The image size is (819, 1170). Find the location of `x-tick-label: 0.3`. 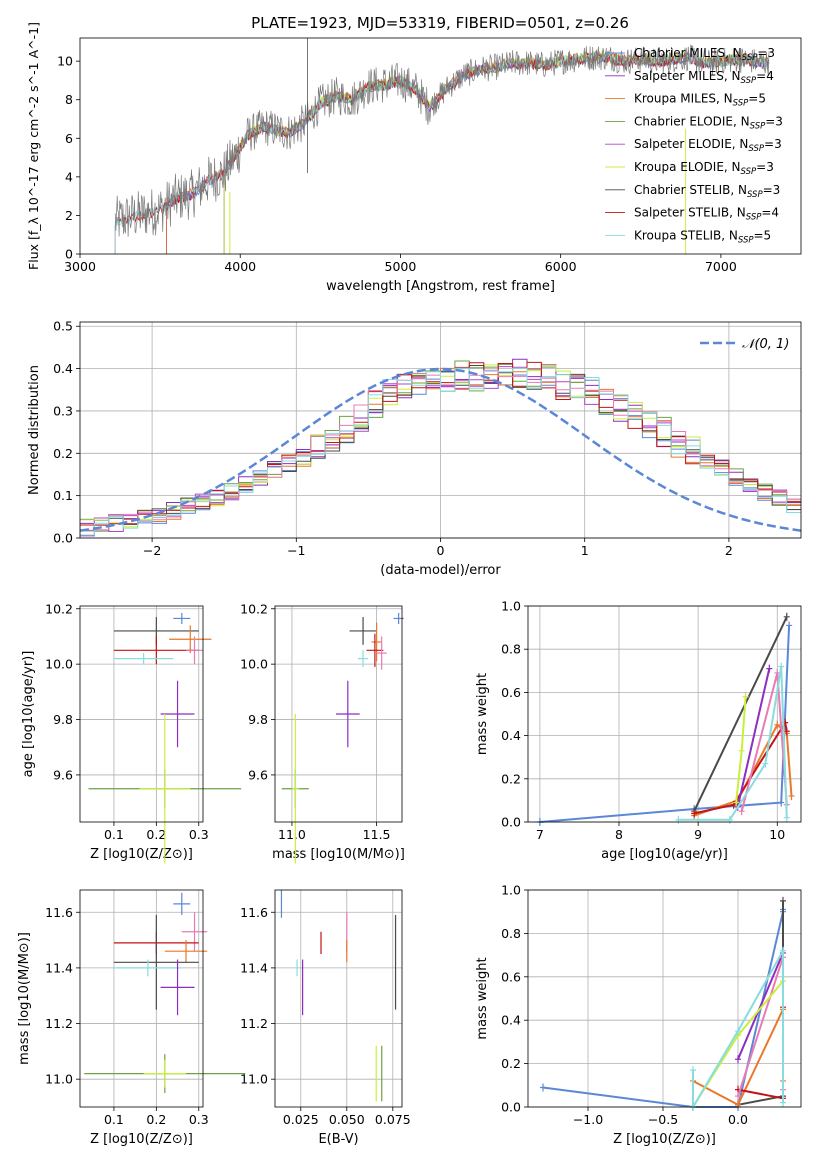

x-tick-label: 0.3 is located at coordinates (199, 834).